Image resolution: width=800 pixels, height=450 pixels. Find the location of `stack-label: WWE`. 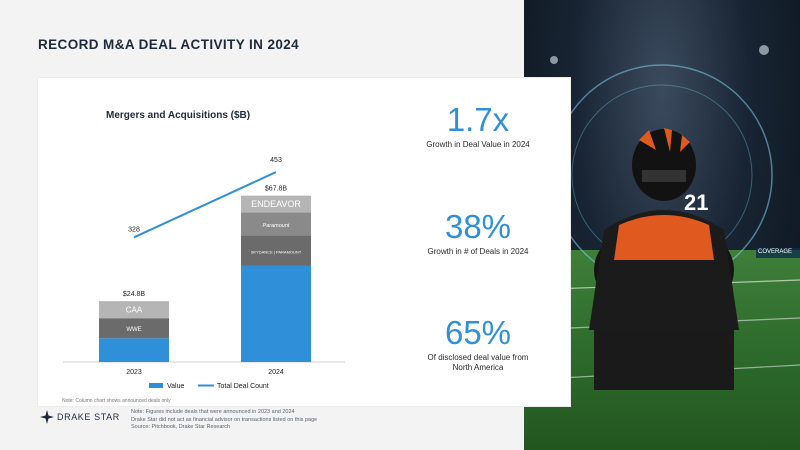

stack-label: WWE is located at coordinates (133, 330).